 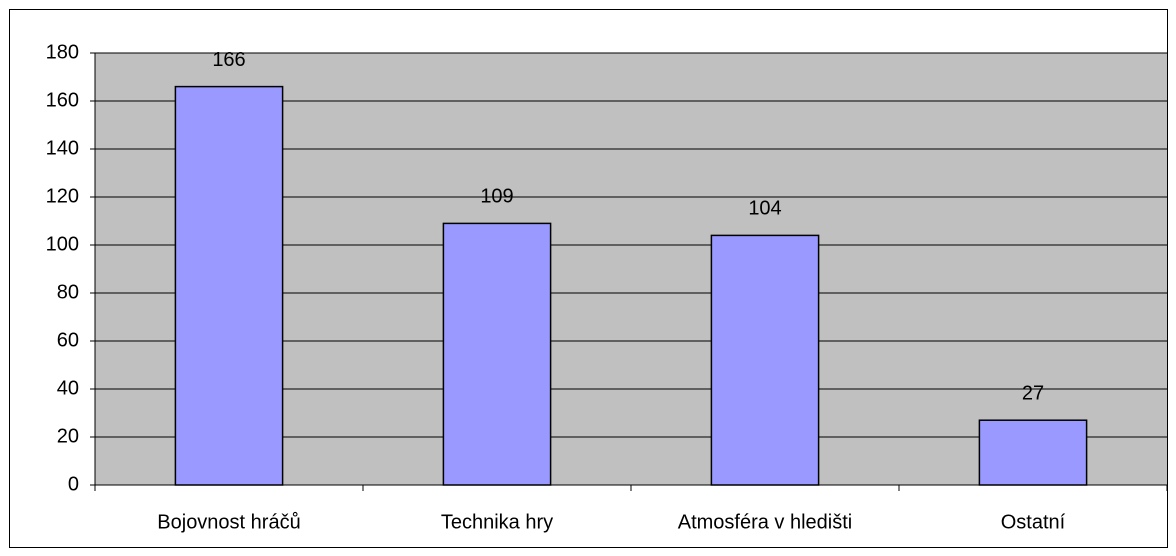 What do you see at coordinates (228, 522) in the screenshot?
I see `x-tick-label: Bojovnost hráčů` at bounding box center [228, 522].